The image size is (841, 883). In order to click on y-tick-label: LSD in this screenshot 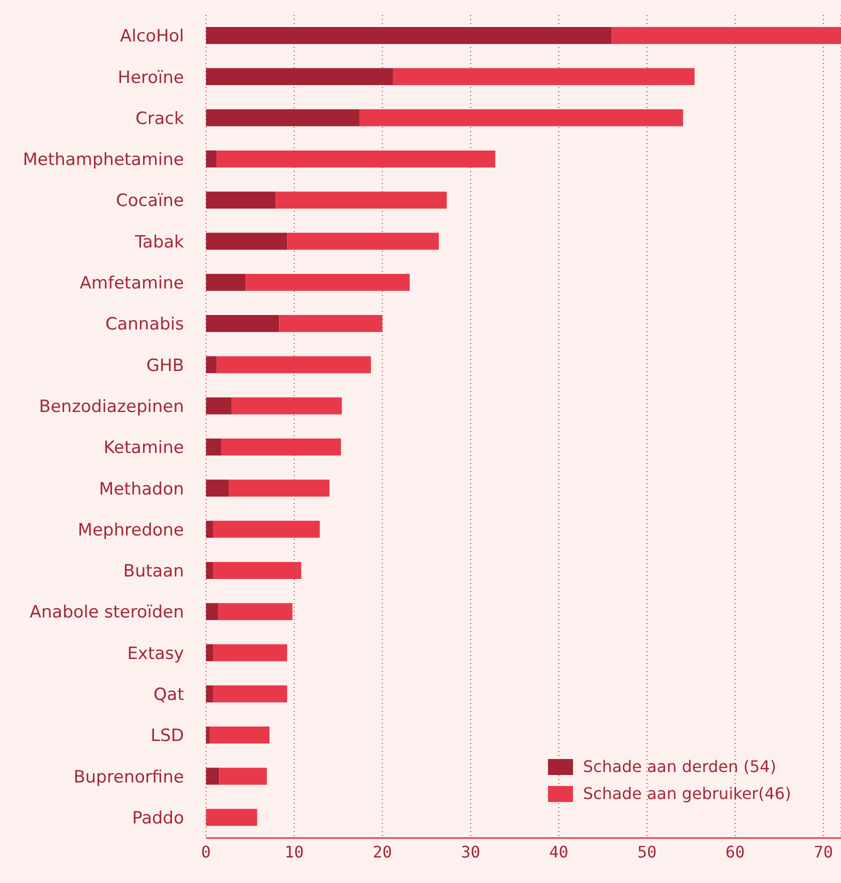, I will do `click(167, 736)`.